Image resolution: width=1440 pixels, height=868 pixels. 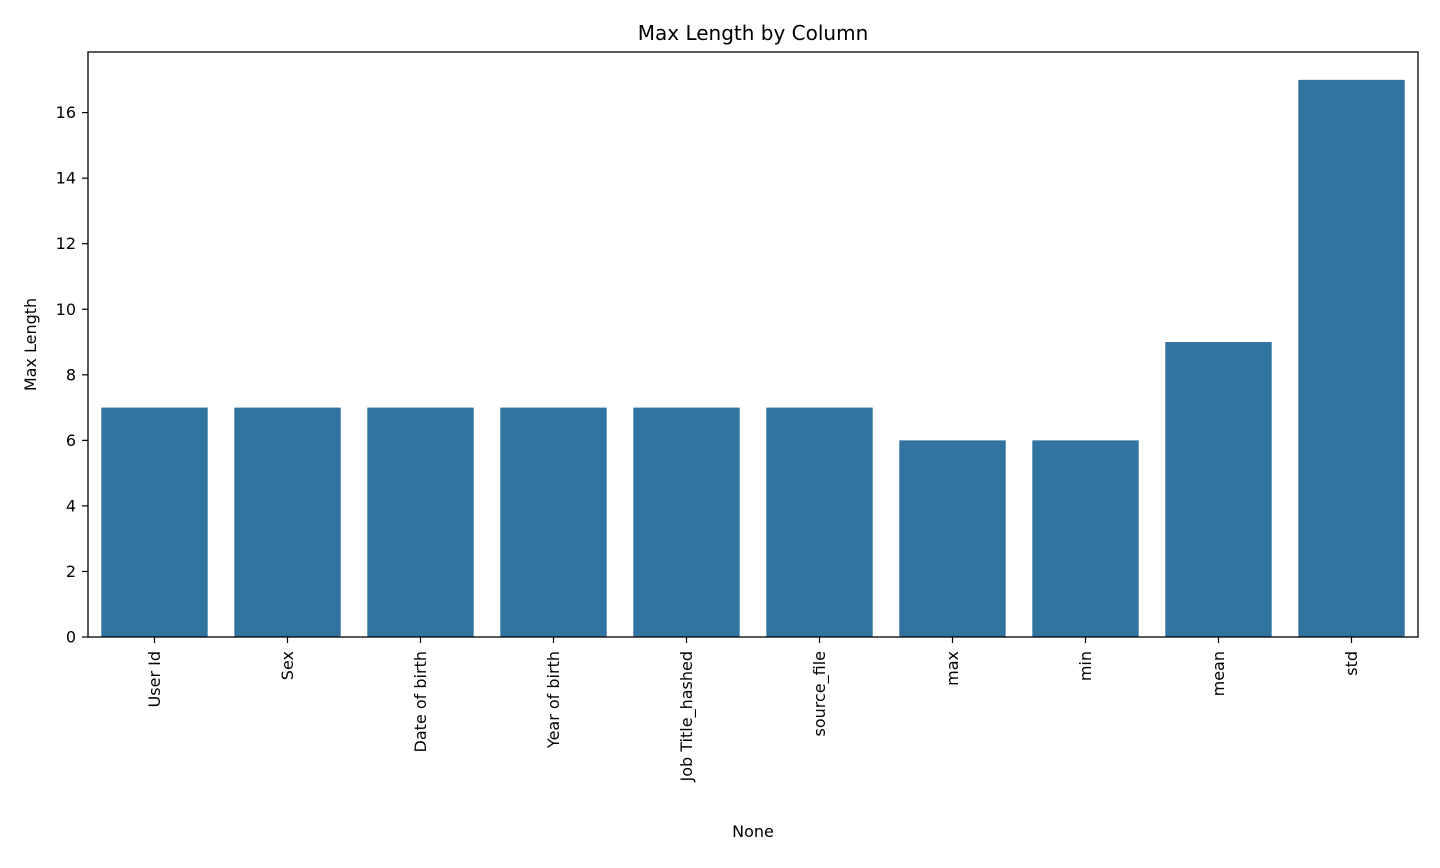 I want to click on chart-title: Max Length by Column, so click(x=753, y=33).